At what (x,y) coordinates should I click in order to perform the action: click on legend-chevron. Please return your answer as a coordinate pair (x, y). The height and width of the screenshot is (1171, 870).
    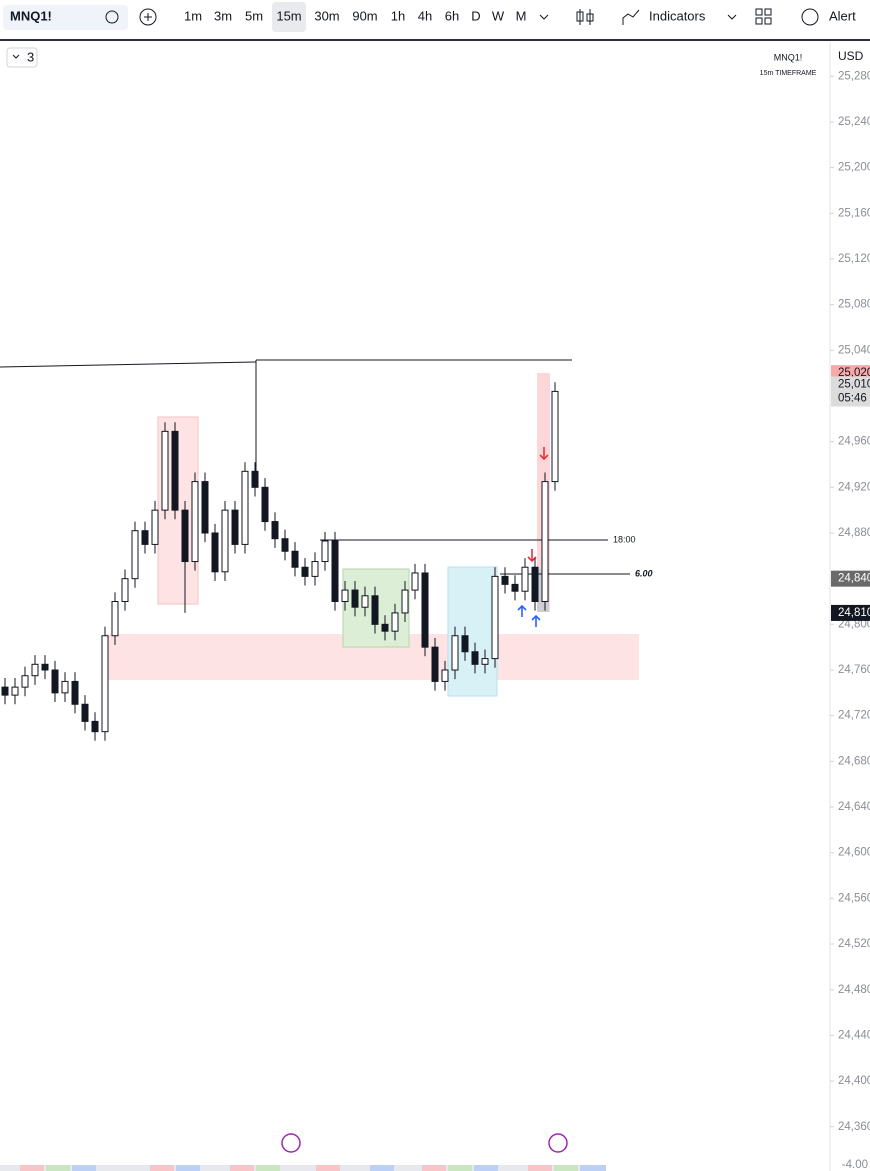
    Looking at the image, I should click on (16, 56).